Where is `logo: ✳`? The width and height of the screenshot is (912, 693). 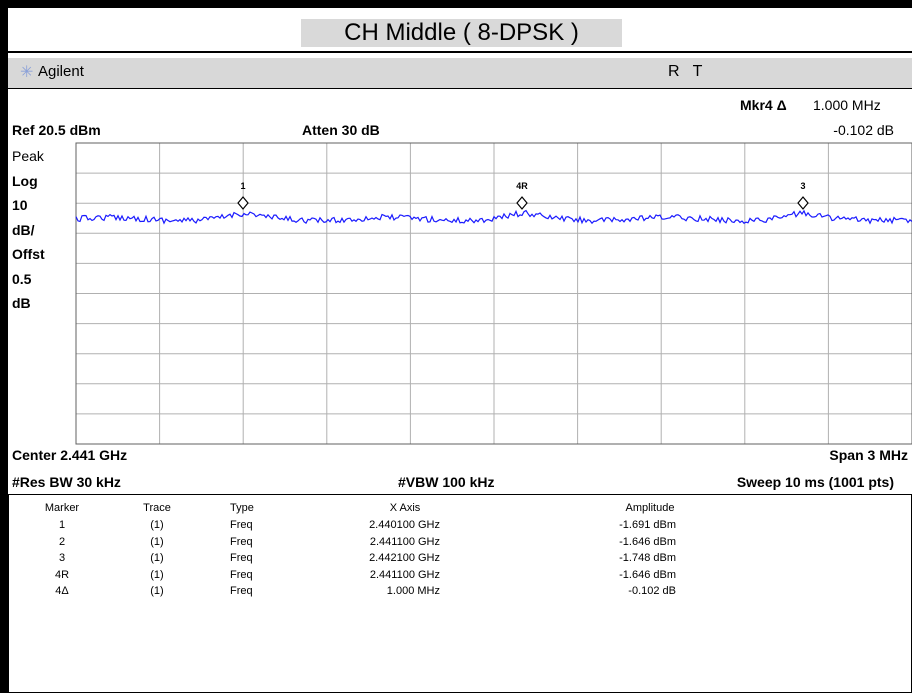 logo: ✳ is located at coordinates (27, 72).